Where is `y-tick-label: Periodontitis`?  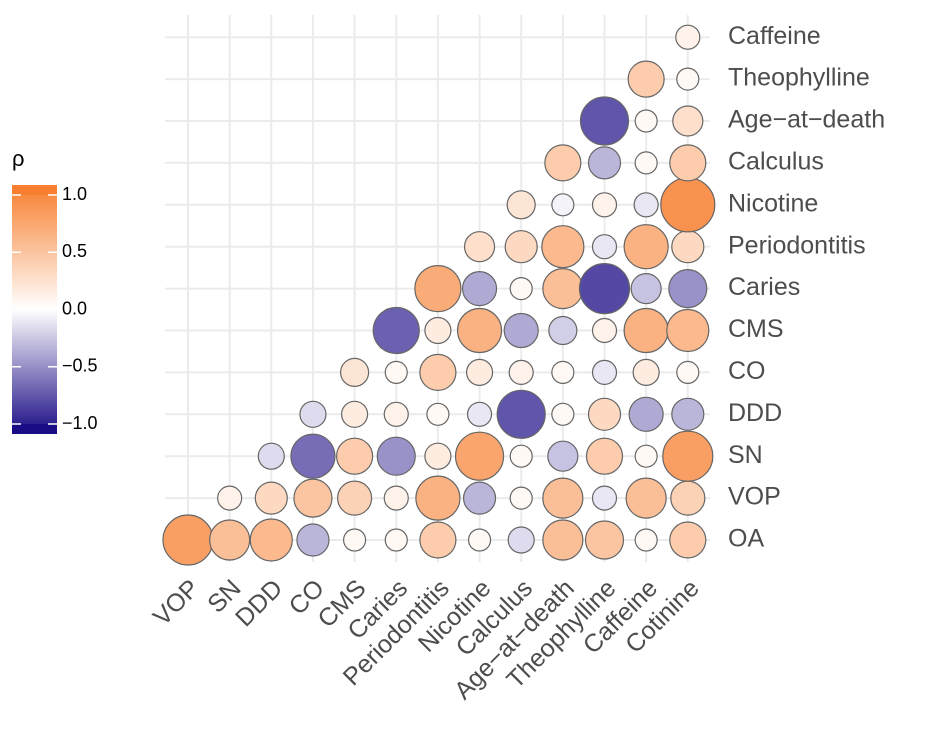
y-tick-label: Periodontitis is located at coordinates (797, 245).